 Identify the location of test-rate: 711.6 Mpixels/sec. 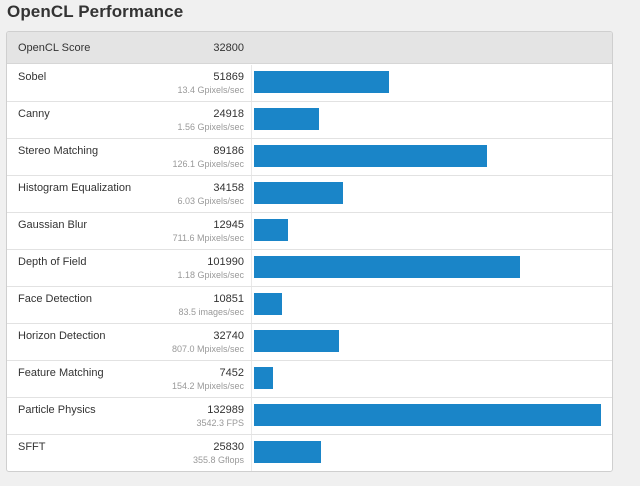
(208, 238).